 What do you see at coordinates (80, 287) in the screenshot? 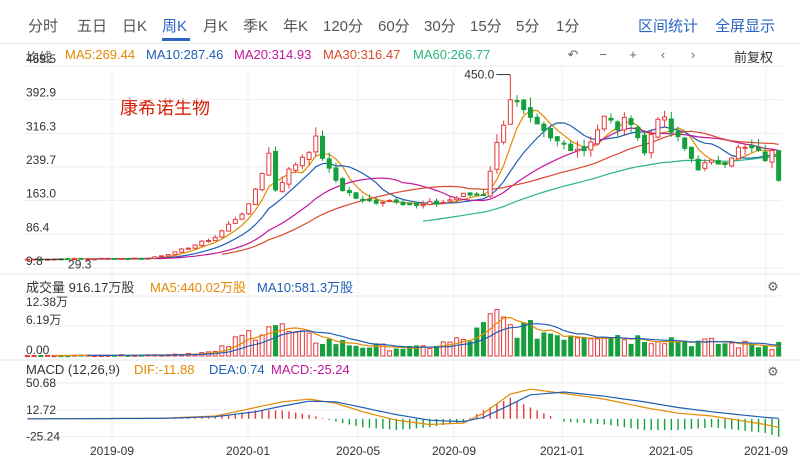
I see `volume-total: 成交量 916.17万股` at bounding box center [80, 287].